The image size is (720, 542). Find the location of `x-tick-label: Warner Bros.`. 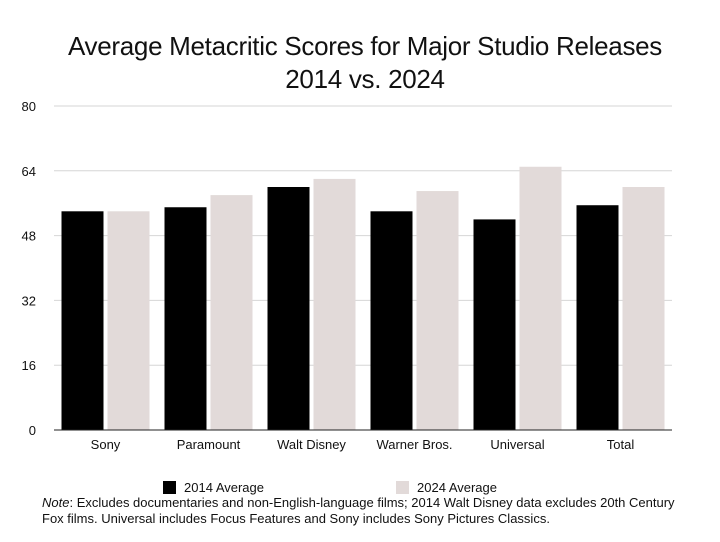

x-tick-label: Warner Bros. is located at coordinates (414, 444).